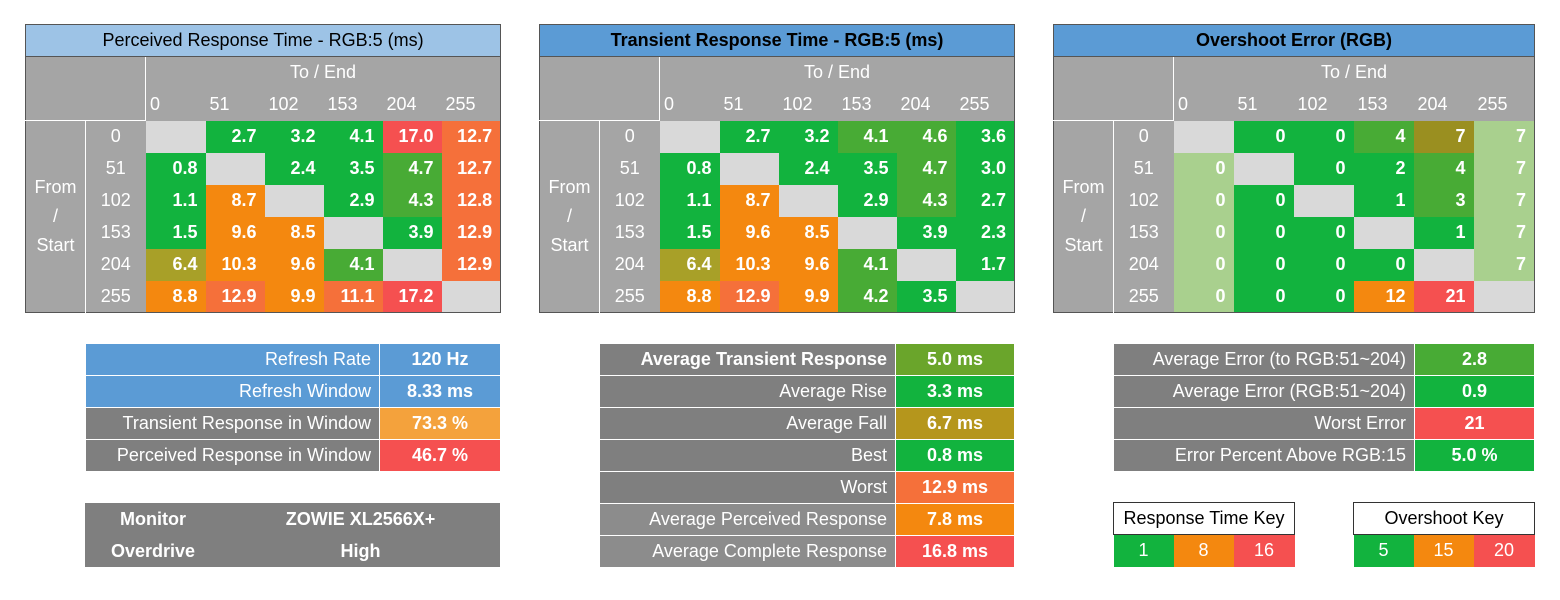 This screenshot has width=1560, height=600. What do you see at coordinates (1204, 534) in the screenshot?
I see `response-time-key: Response Time Key 1 8 16` at bounding box center [1204, 534].